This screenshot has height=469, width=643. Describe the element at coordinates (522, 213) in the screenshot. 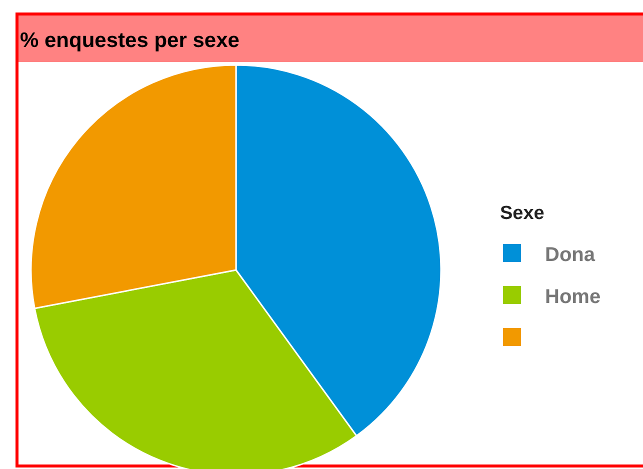

I see `legend-title: Sexe` at that location.